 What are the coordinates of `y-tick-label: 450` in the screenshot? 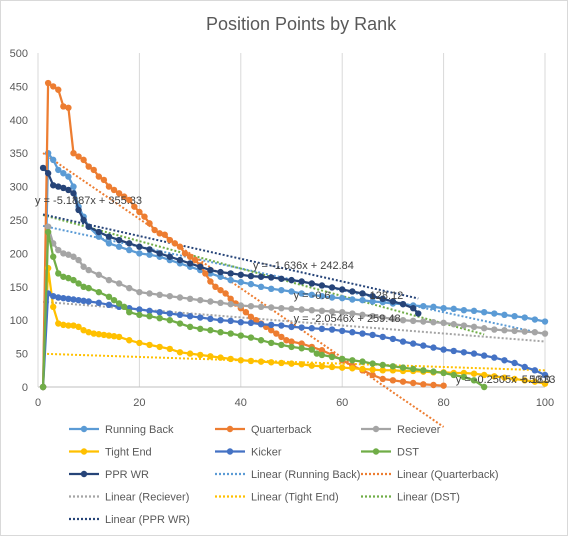 It's located at (19, 87).